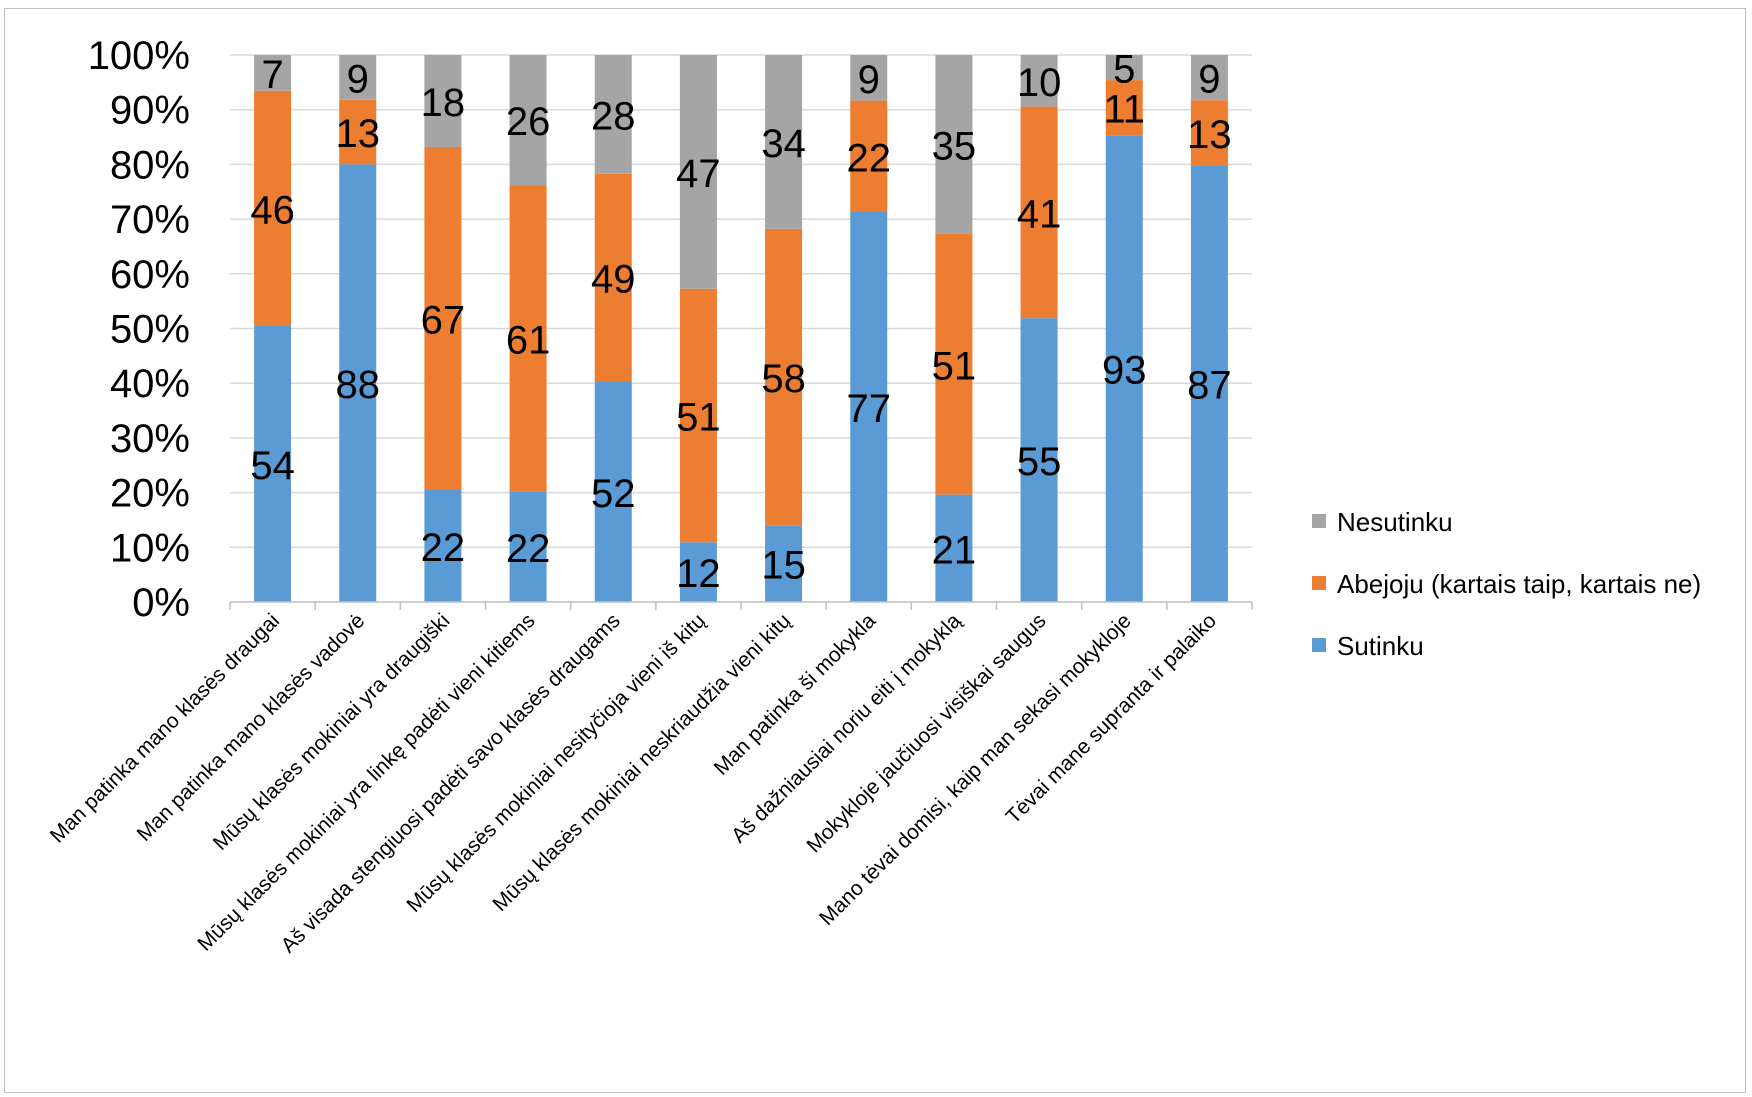 The image size is (1752, 1097). Describe the element at coordinates (528, 341) in the screenshot. I see `data-label: 61` at that location.